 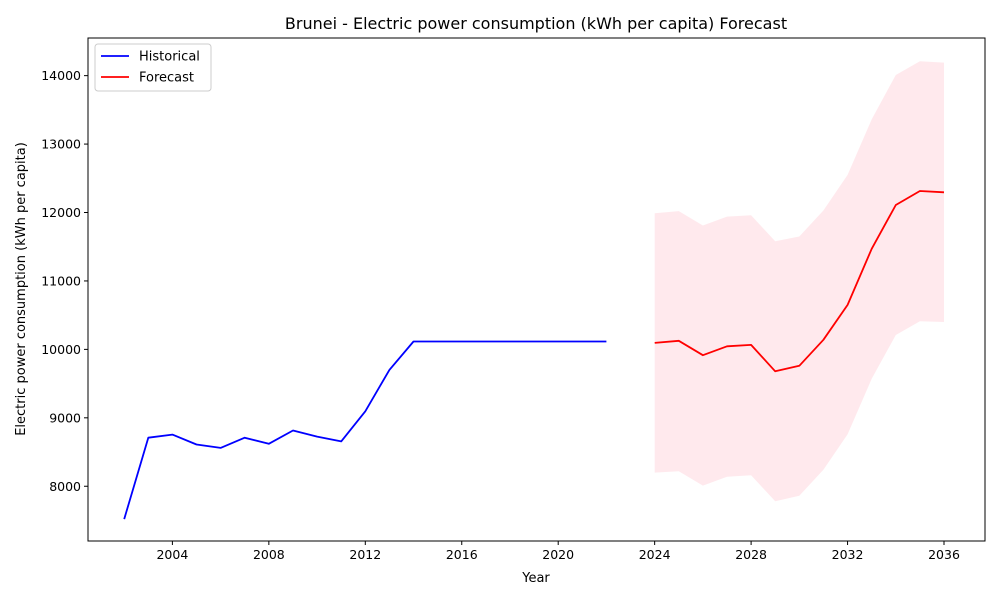 What do you see at coordinates (65, 486) in the screenshot?
I see `y-tick-label: 8000` at bounding box center [65, 486].